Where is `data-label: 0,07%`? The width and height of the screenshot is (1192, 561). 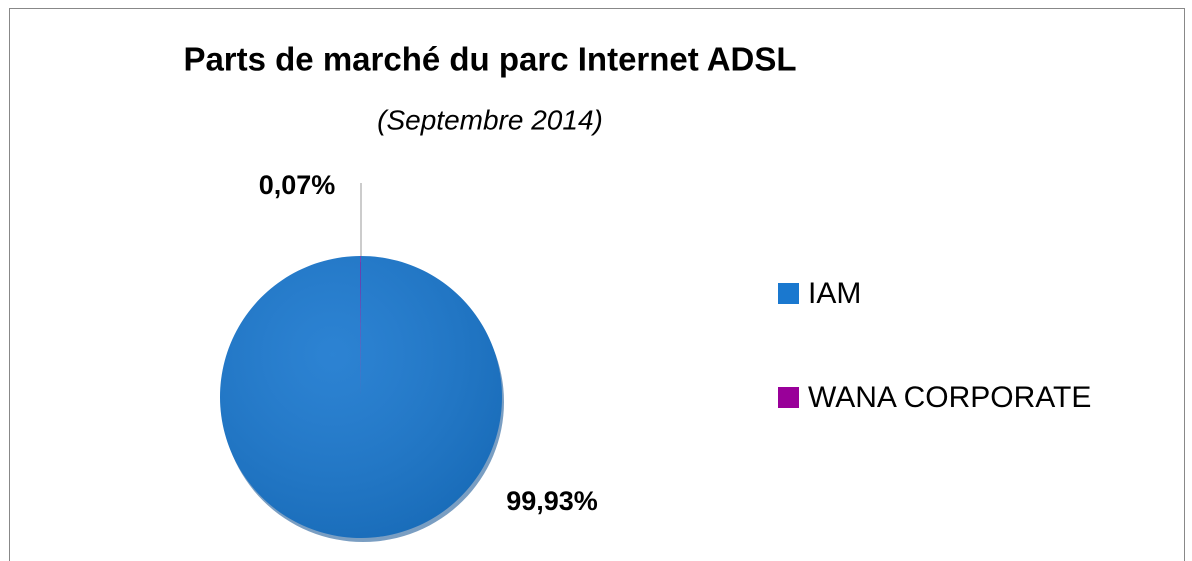
data-label: 0,07% is located at coordinates (297, 185).